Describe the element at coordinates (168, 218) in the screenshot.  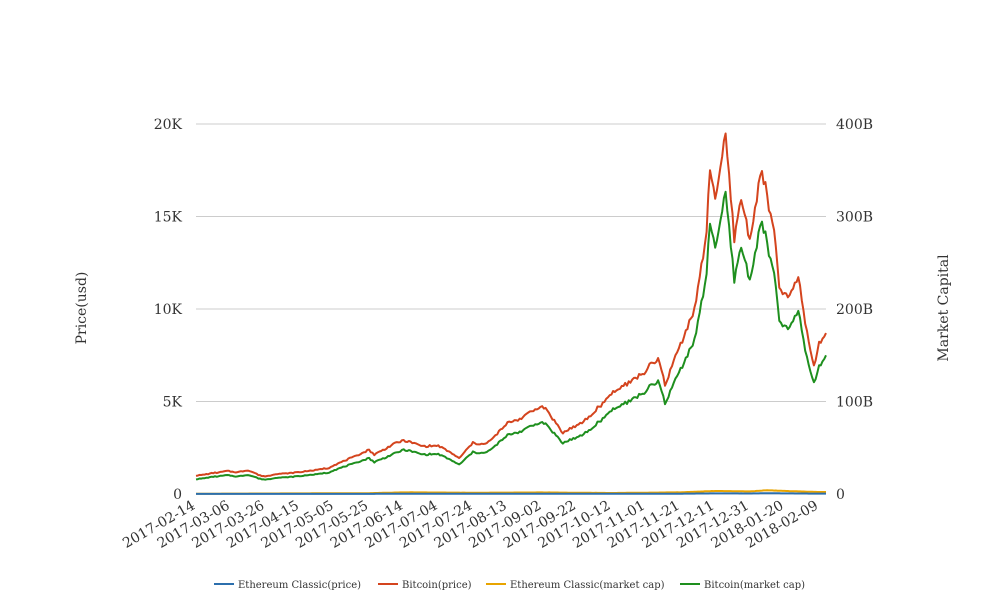
I see `y-left-tick-label: 15K` at that location.